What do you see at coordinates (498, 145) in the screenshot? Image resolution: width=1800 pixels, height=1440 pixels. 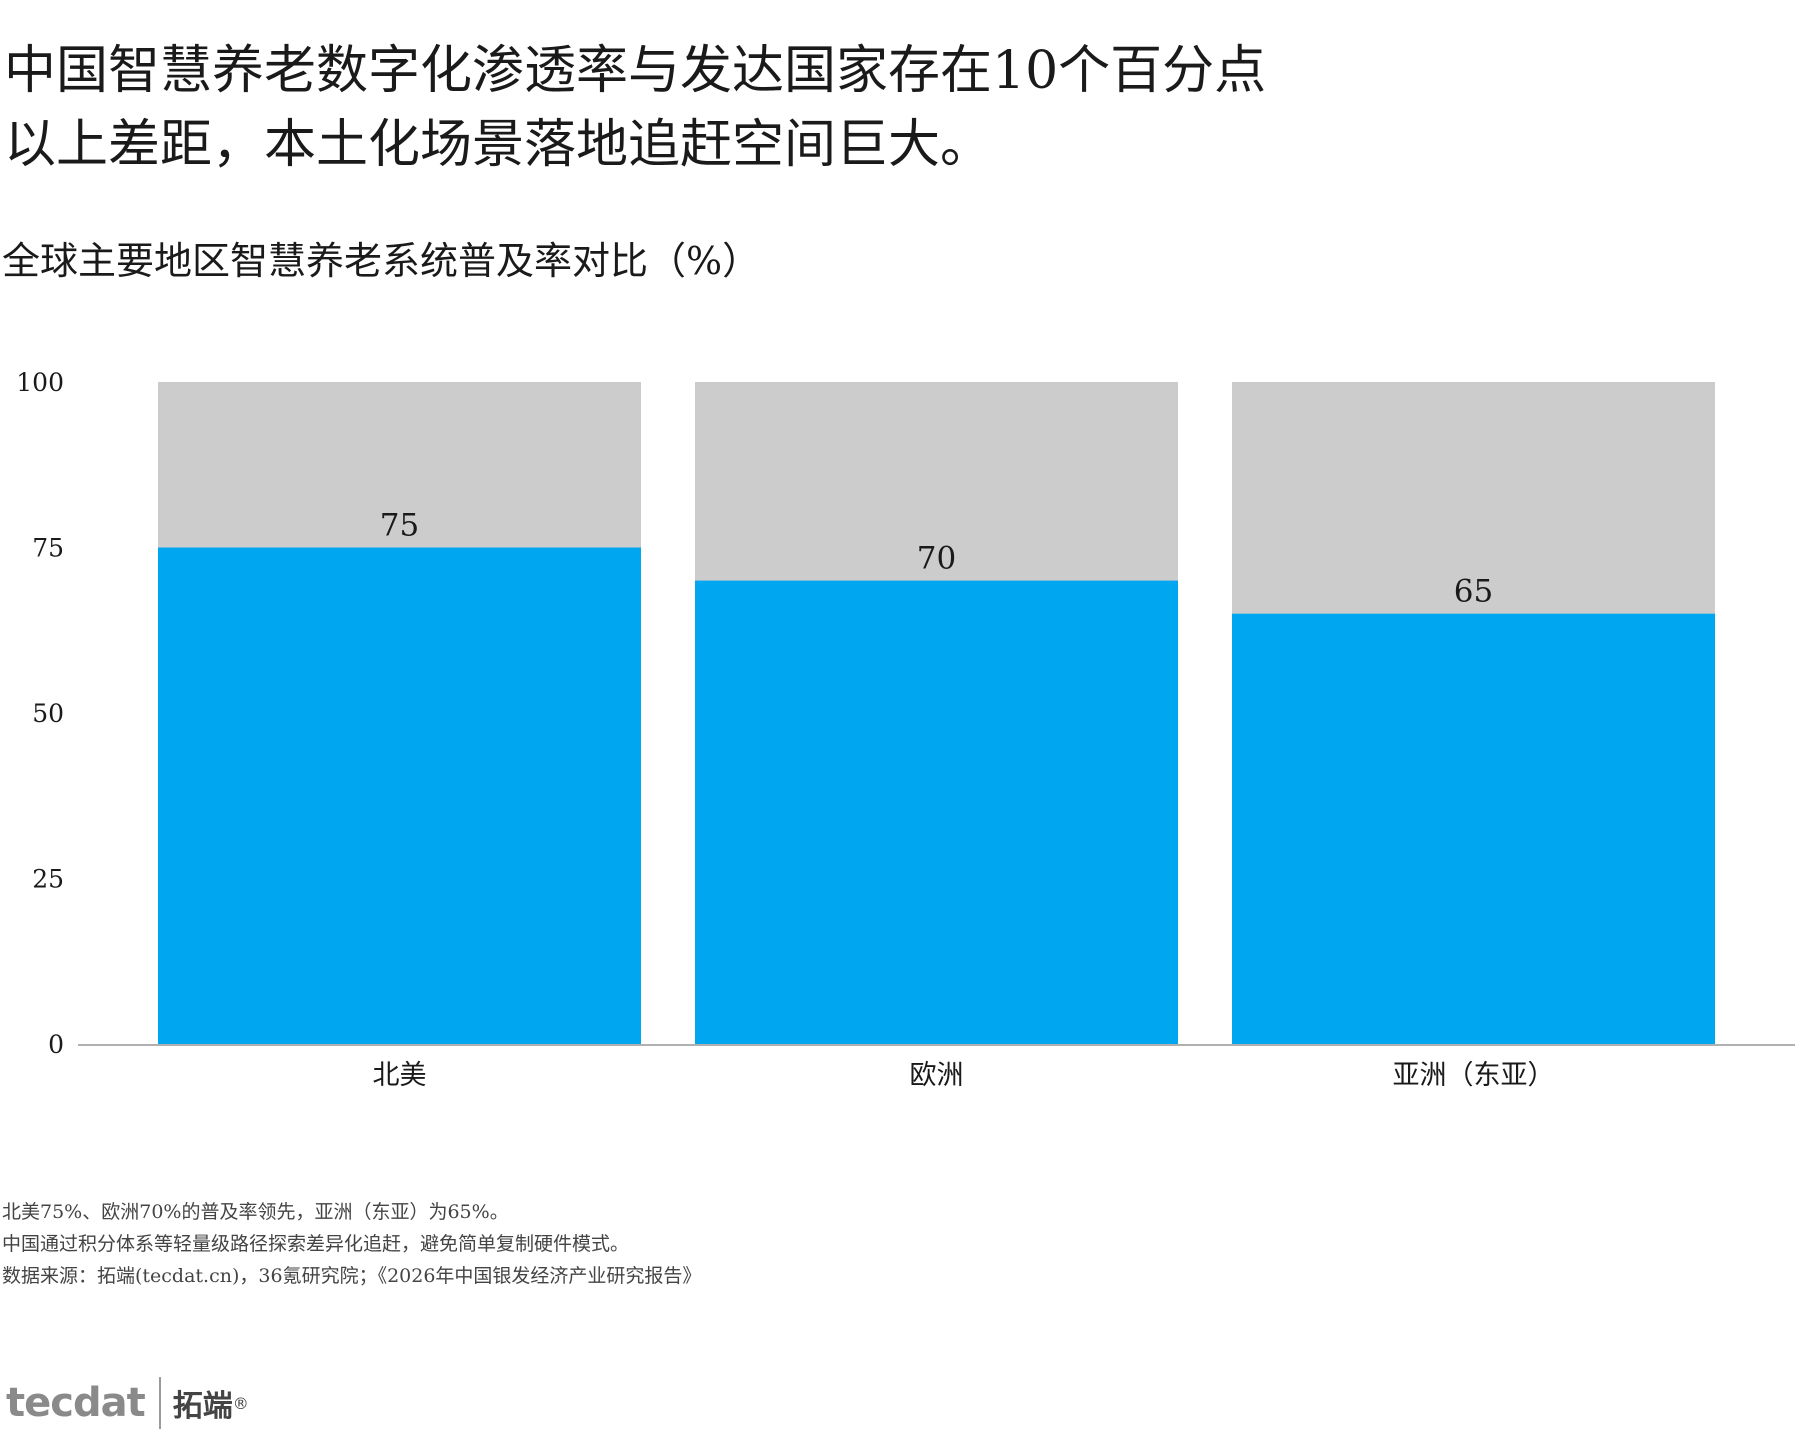 I see `headline-line-2: 以上差距，本土化场景落地追赶空间巨大。` at bounding box center [498, 145].